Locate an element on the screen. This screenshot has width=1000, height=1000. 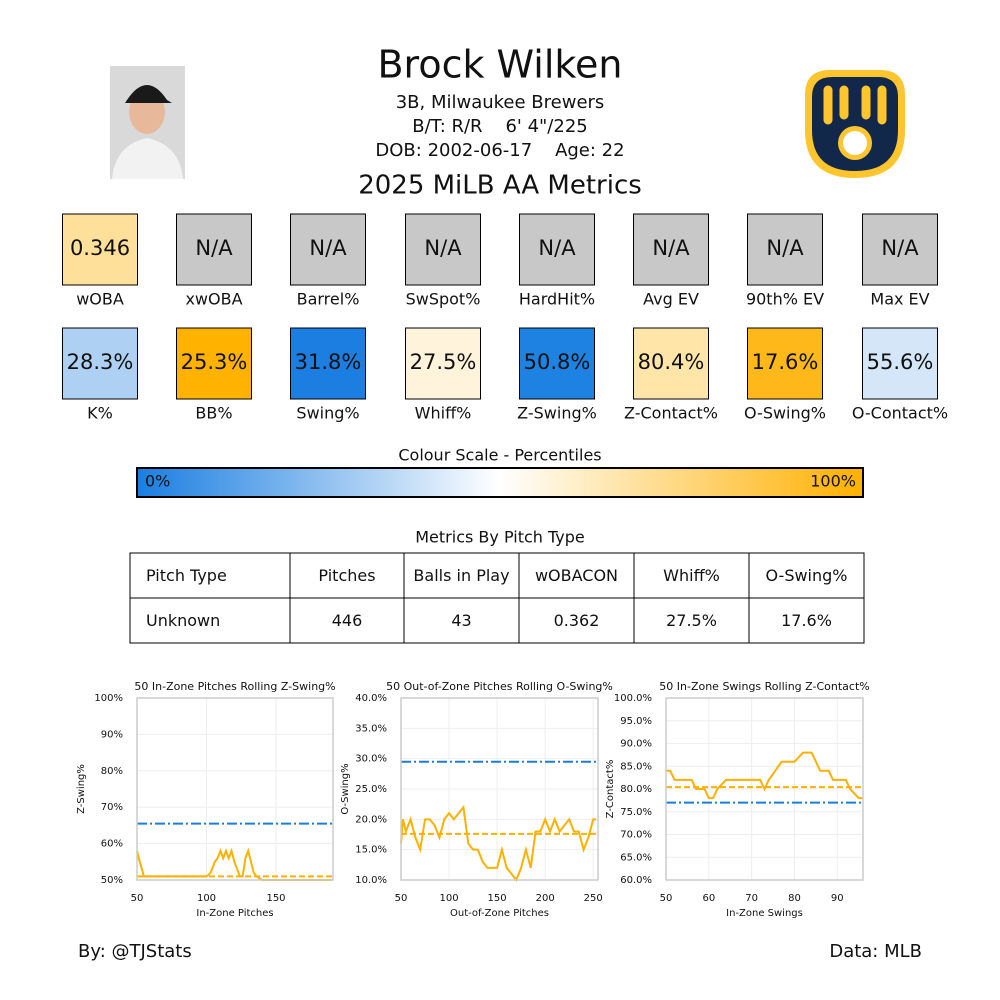
chart-title: 50 Out-of-Zone Pitches Rolling O-Swing% is located at coordinates (499, 686).